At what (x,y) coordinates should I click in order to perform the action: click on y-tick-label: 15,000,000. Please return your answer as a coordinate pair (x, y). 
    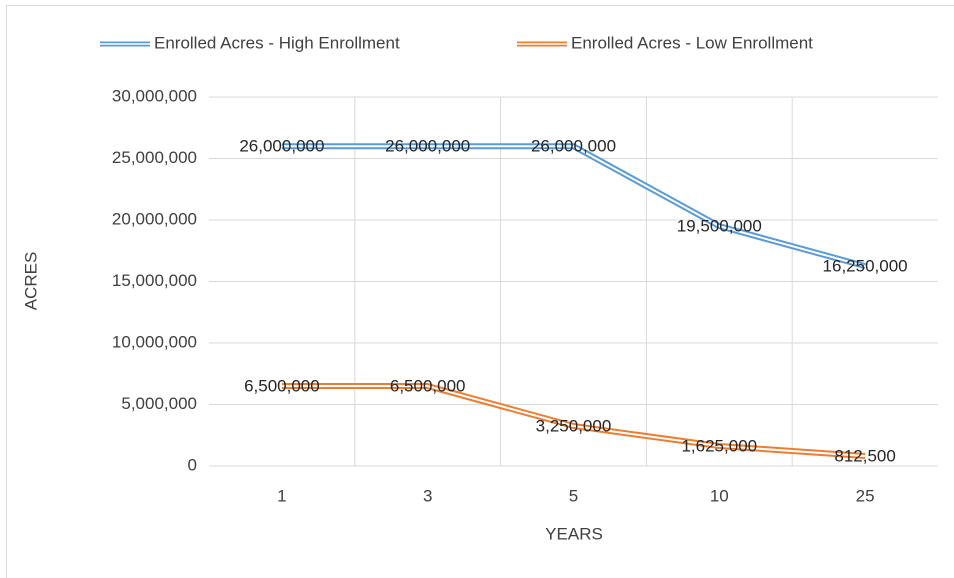
    Looking at the image, I should click on (154, 280).